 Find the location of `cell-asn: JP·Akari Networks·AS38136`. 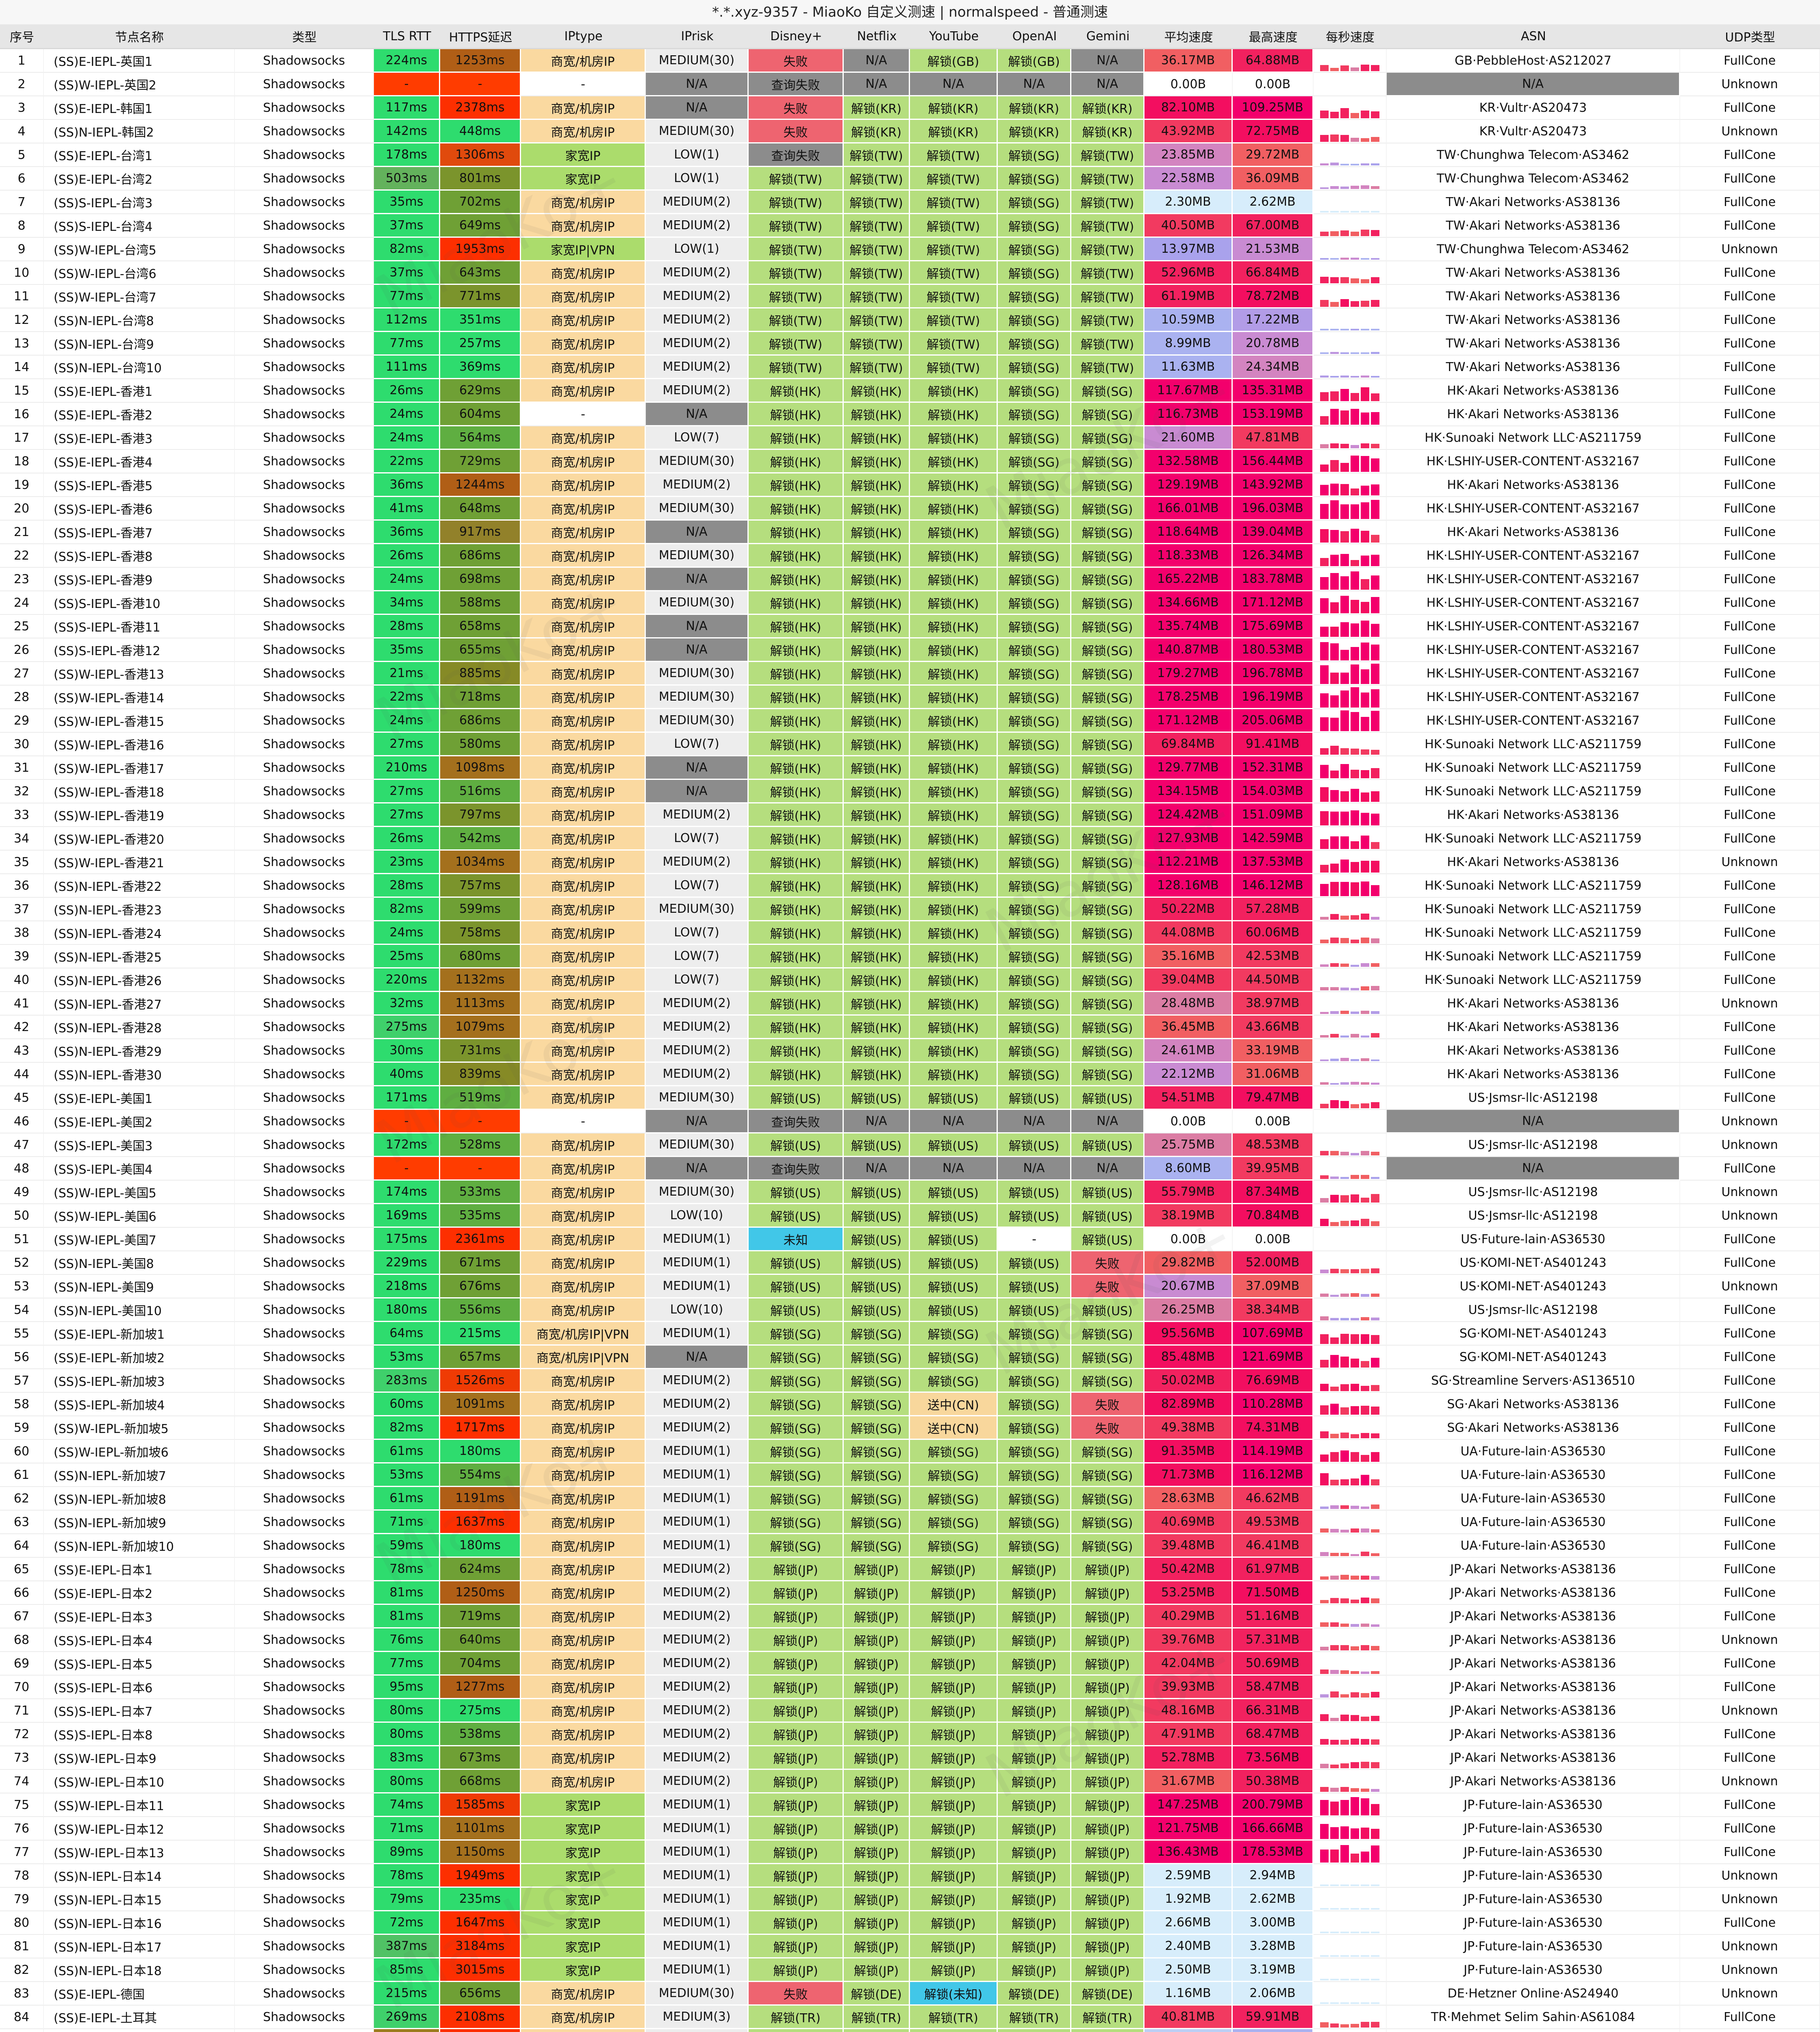

cell-asn: JP·Akari Networks·AS38136 is located at coordinates (1533, 1664).